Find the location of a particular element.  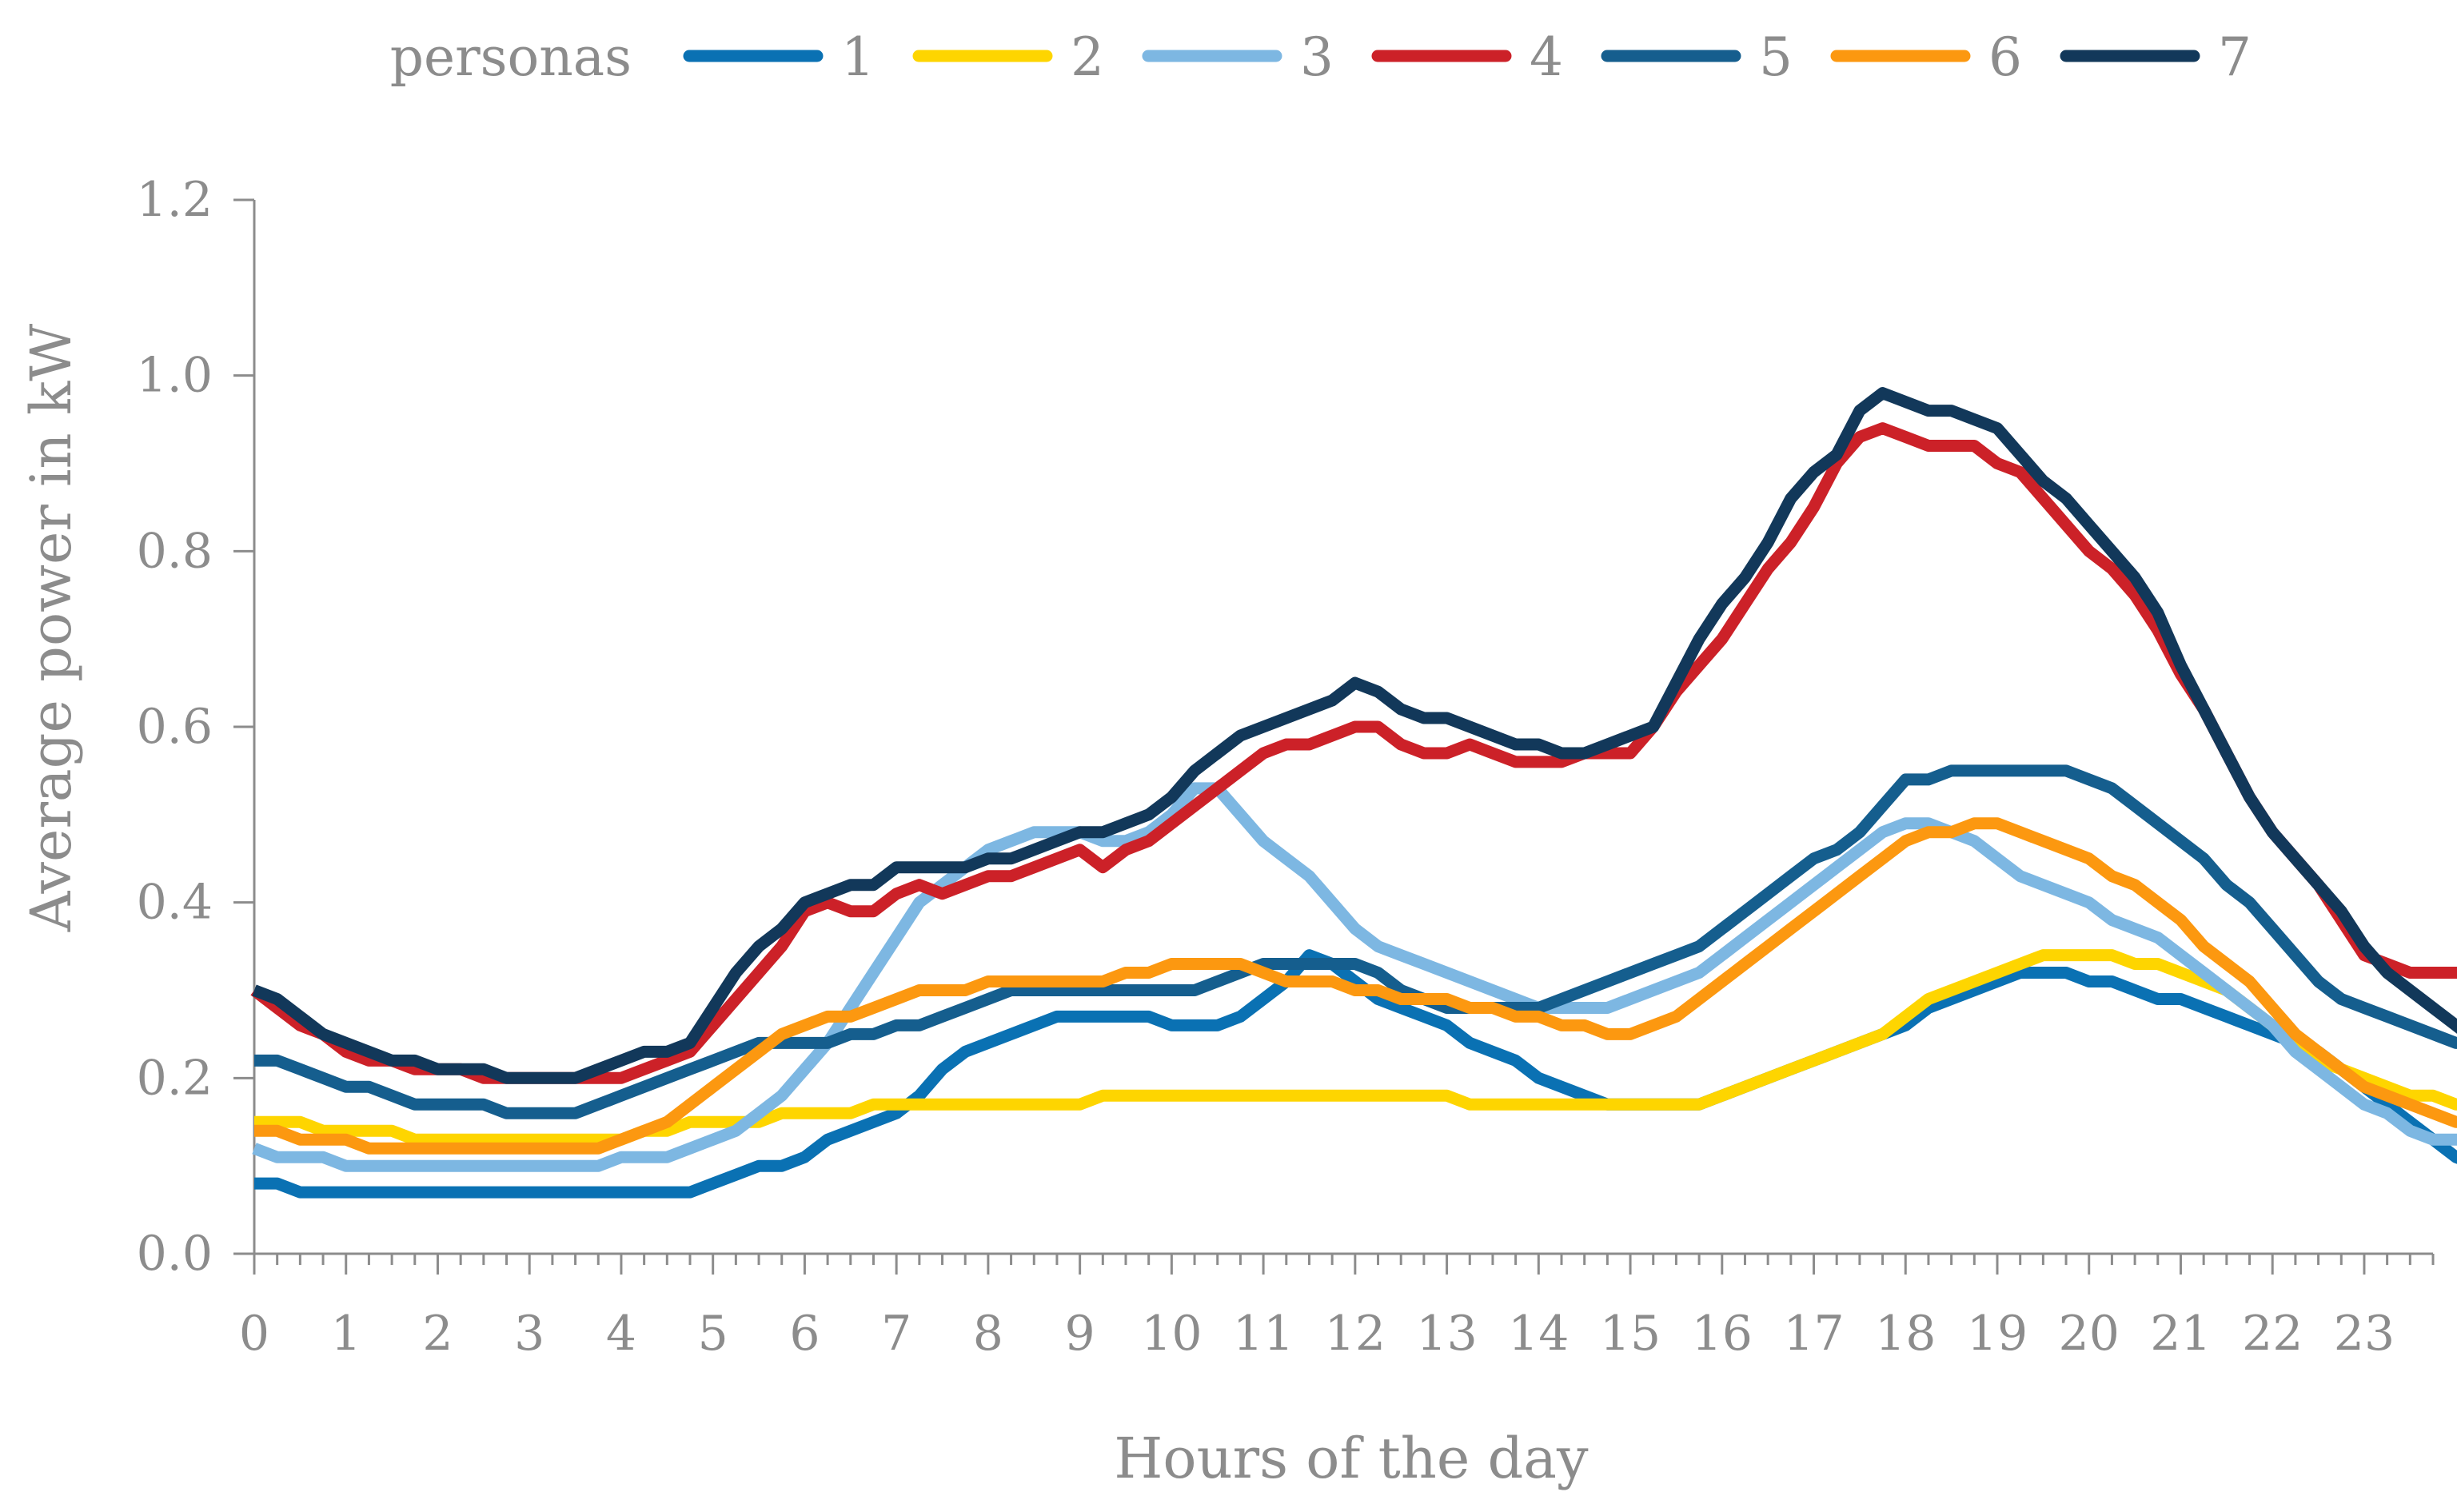

legend-label-2: 2 is located at coordinates (1087, 57).